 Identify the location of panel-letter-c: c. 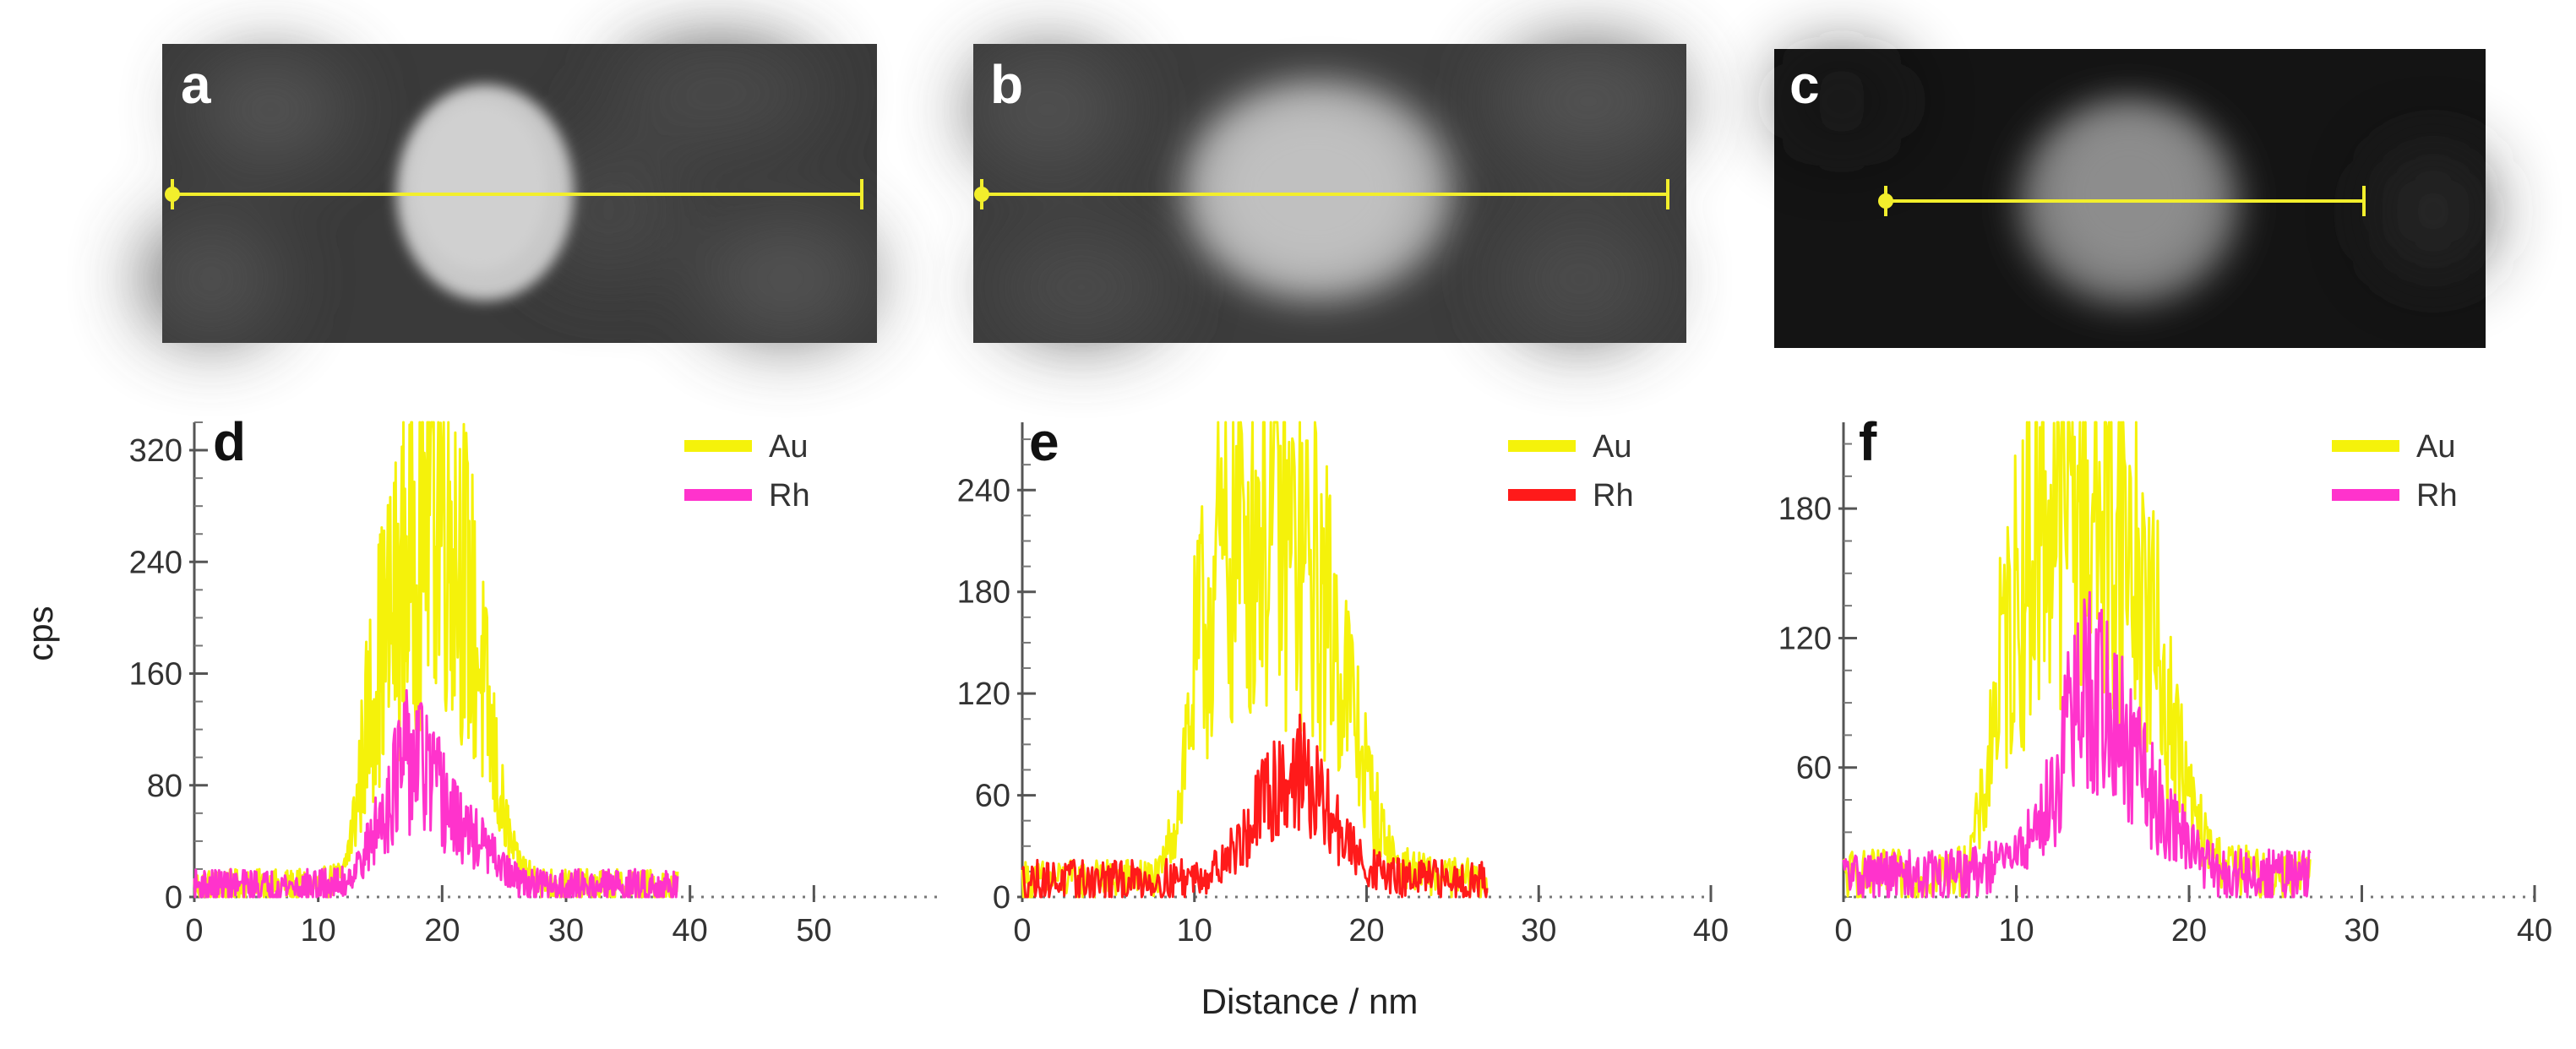
(1804, 84).